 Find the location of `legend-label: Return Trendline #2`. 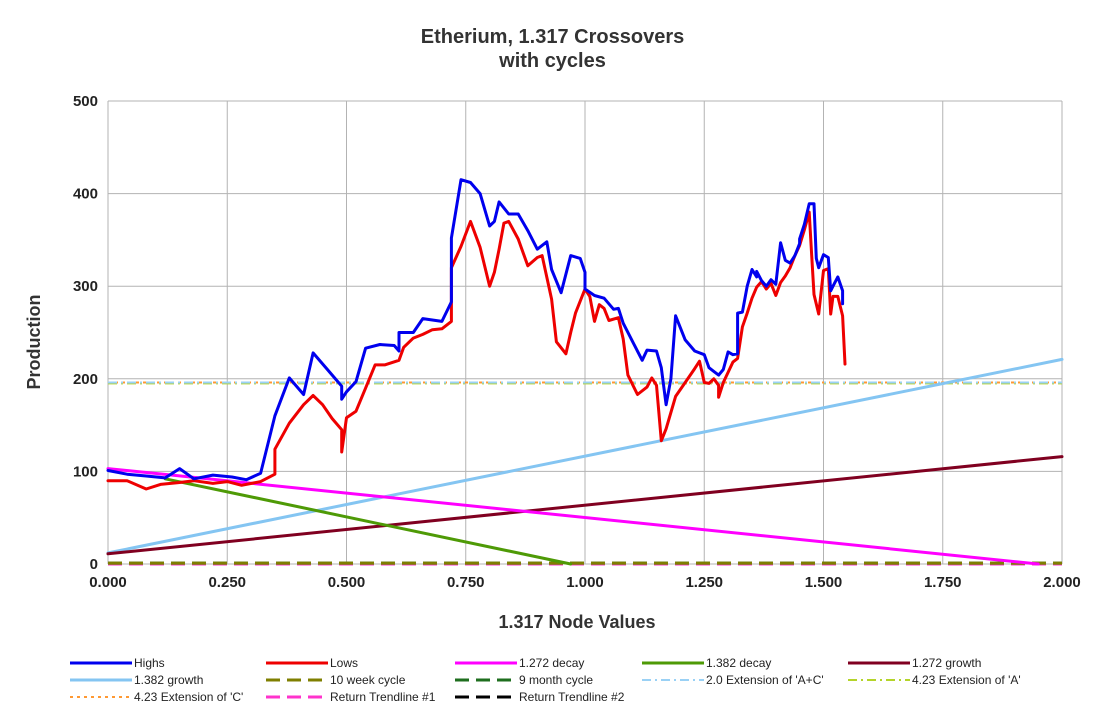

legend-label: Return Trendline #2 is located at coordinates (572, 697).